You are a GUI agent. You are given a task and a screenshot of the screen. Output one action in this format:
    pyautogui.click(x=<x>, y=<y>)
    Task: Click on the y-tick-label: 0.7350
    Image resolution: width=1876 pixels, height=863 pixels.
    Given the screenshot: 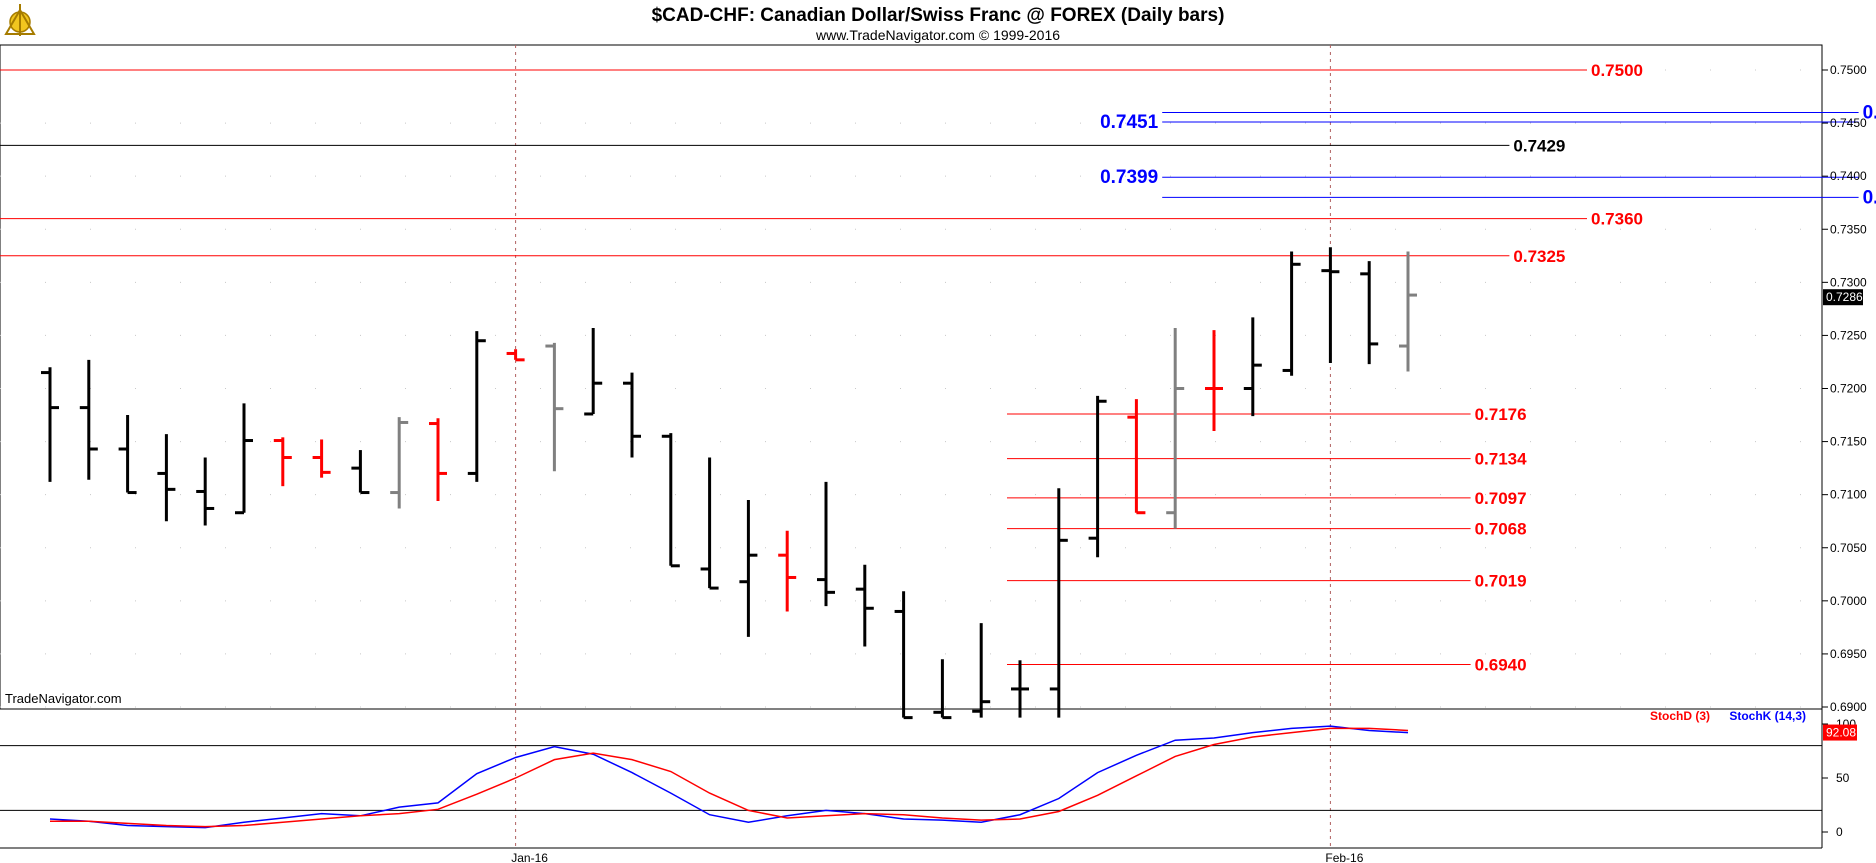 What is the action you would take?
    pyautogui.click(x=1848, y=229)
    